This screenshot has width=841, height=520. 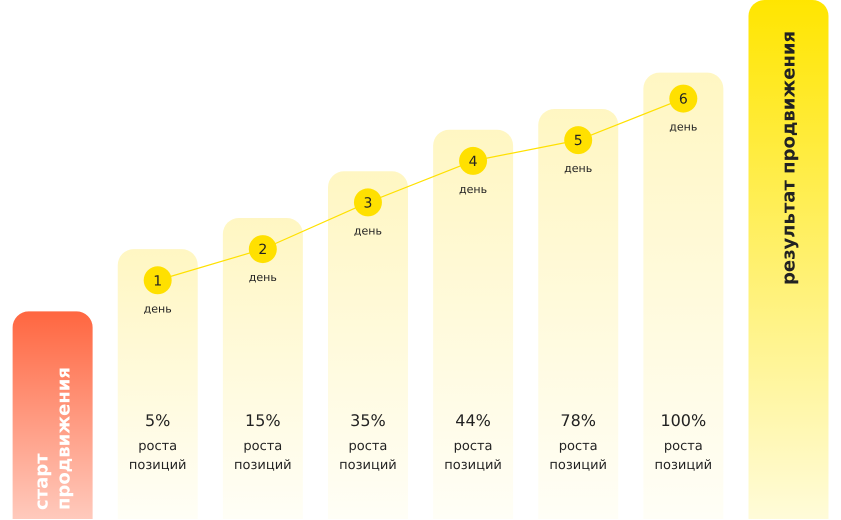 What do you see at coordinates (578, 442) in the screenshot?
I see `x-tick-label: 78% роста позиций` at bounding box center [578, 442].